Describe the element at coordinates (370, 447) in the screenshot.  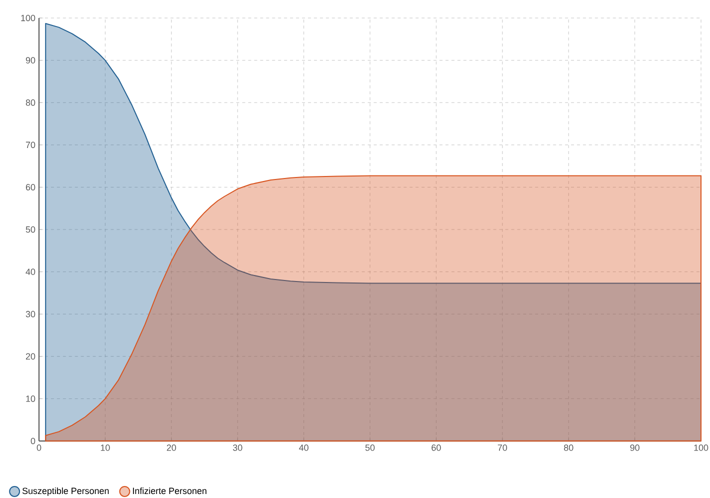
I see `x-tick-label: 50` at that location.